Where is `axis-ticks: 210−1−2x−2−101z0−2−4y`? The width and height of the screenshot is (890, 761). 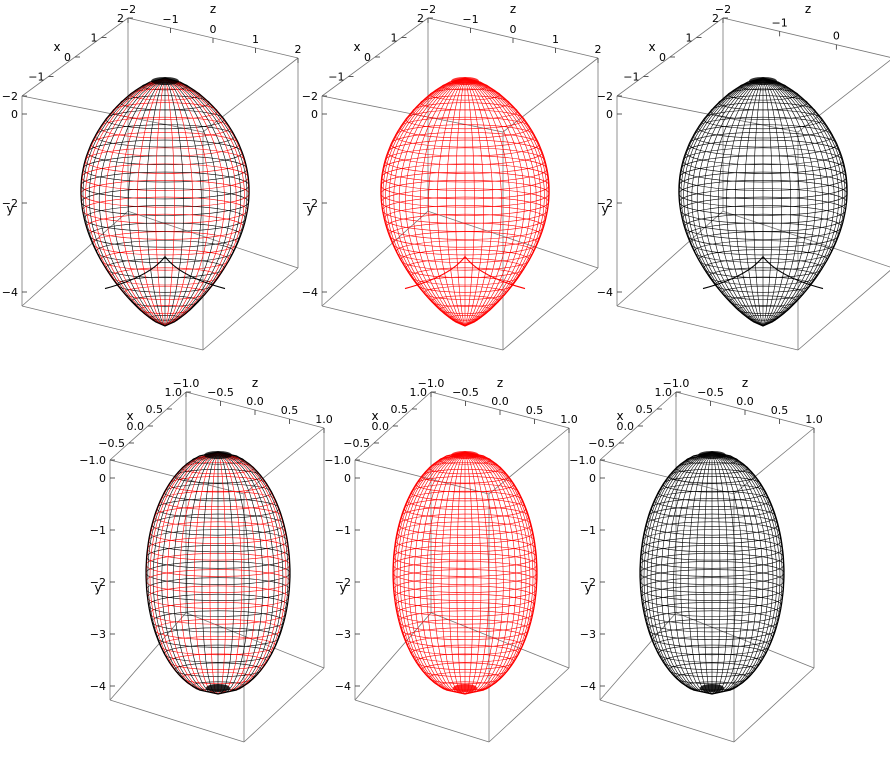
axis-ticks: 210−1−2x−2−101z0−2−4y is located at coordinates (743, 150).